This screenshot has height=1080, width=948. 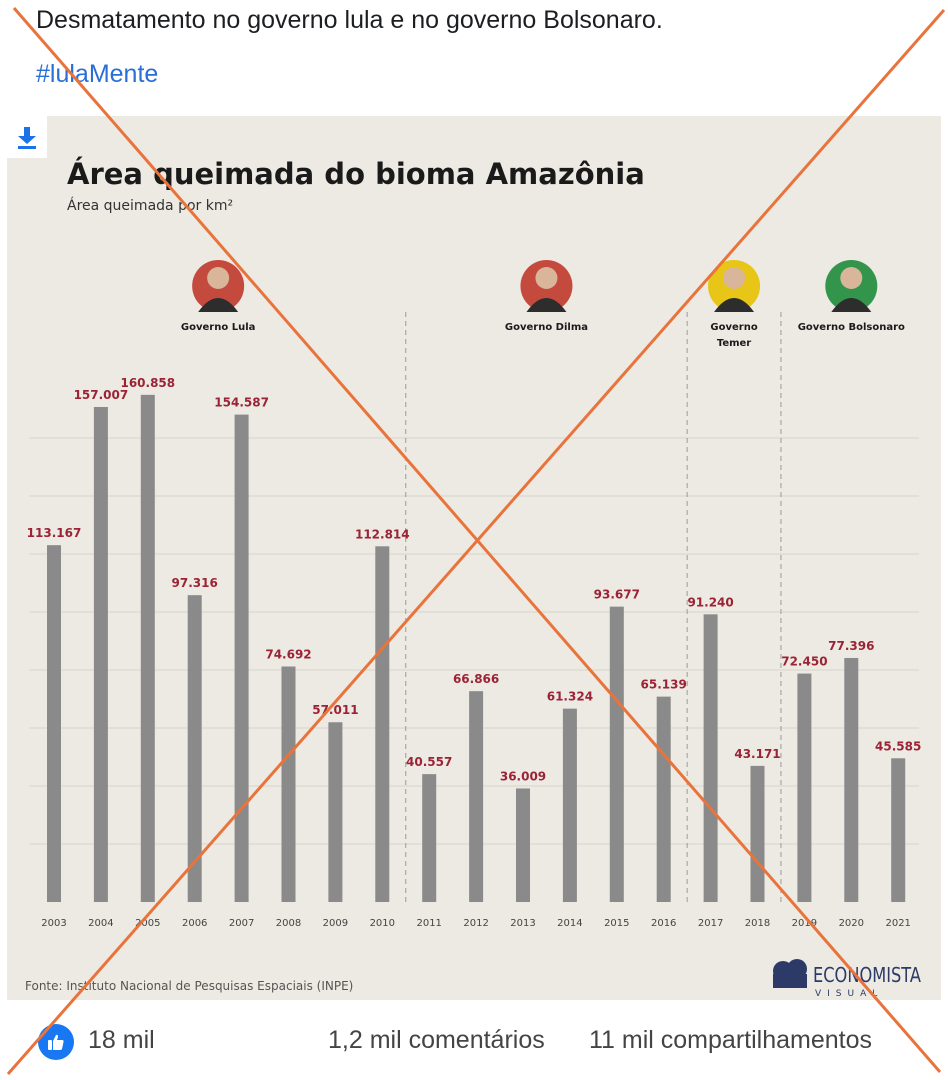 I want to click on data-label-2018: 43.171, so click(x=757, y=754).